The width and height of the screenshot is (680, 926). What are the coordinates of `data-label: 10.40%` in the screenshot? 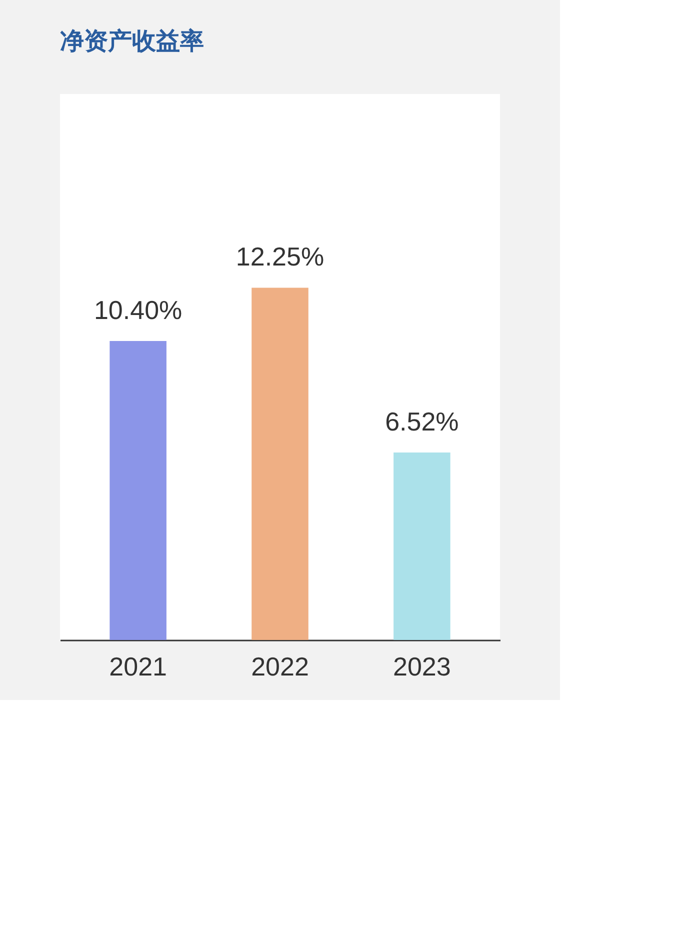 It's located at (138, 309).